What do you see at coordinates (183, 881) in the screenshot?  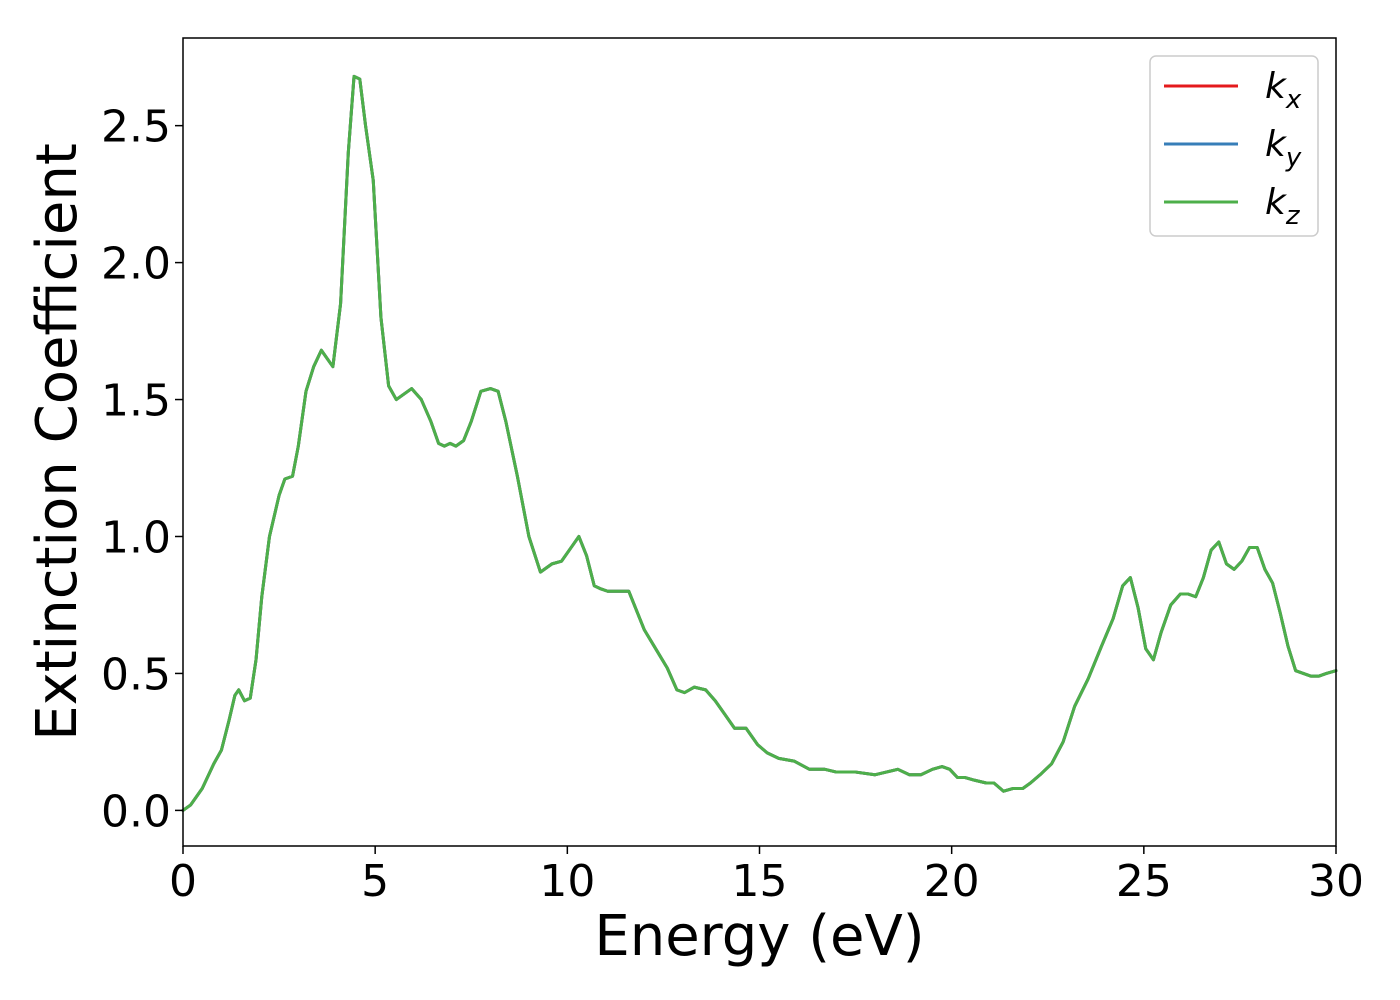 I see `x-tick-label: 0` at bounding box center [183, 881].